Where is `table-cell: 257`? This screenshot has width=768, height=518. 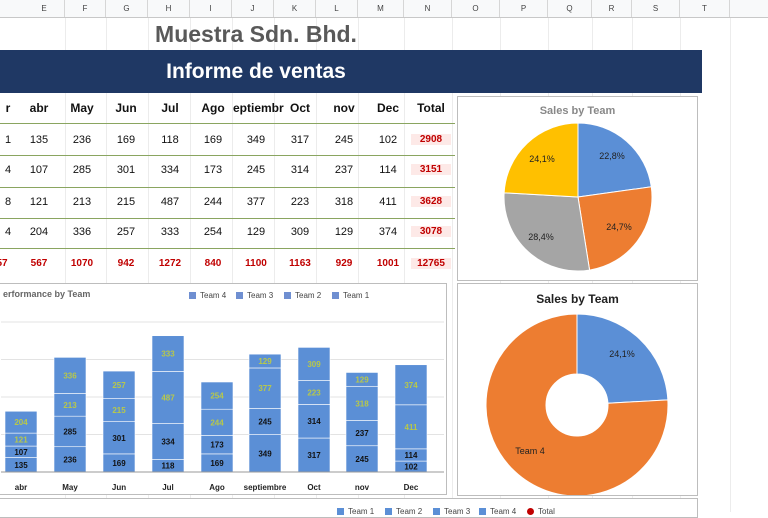 table-cell: 257 is located at coordinates (126, 232).